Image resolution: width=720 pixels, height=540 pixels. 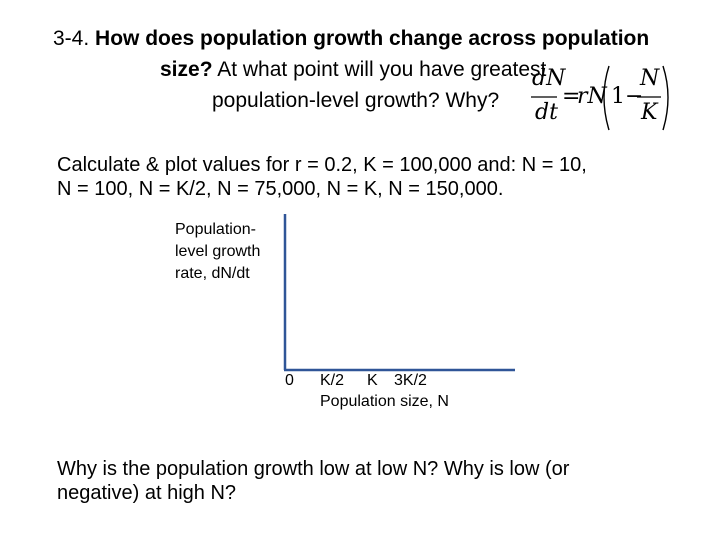 I want to click on title-text-2: At what point will you have greatest, so click(x=379, y=69).